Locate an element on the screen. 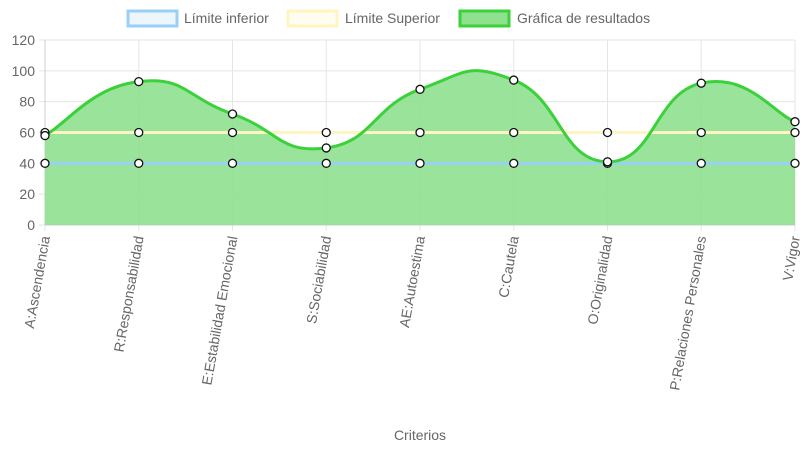  legend-item-lower-limit: Límite inferior is located at coordinates (197, 18).